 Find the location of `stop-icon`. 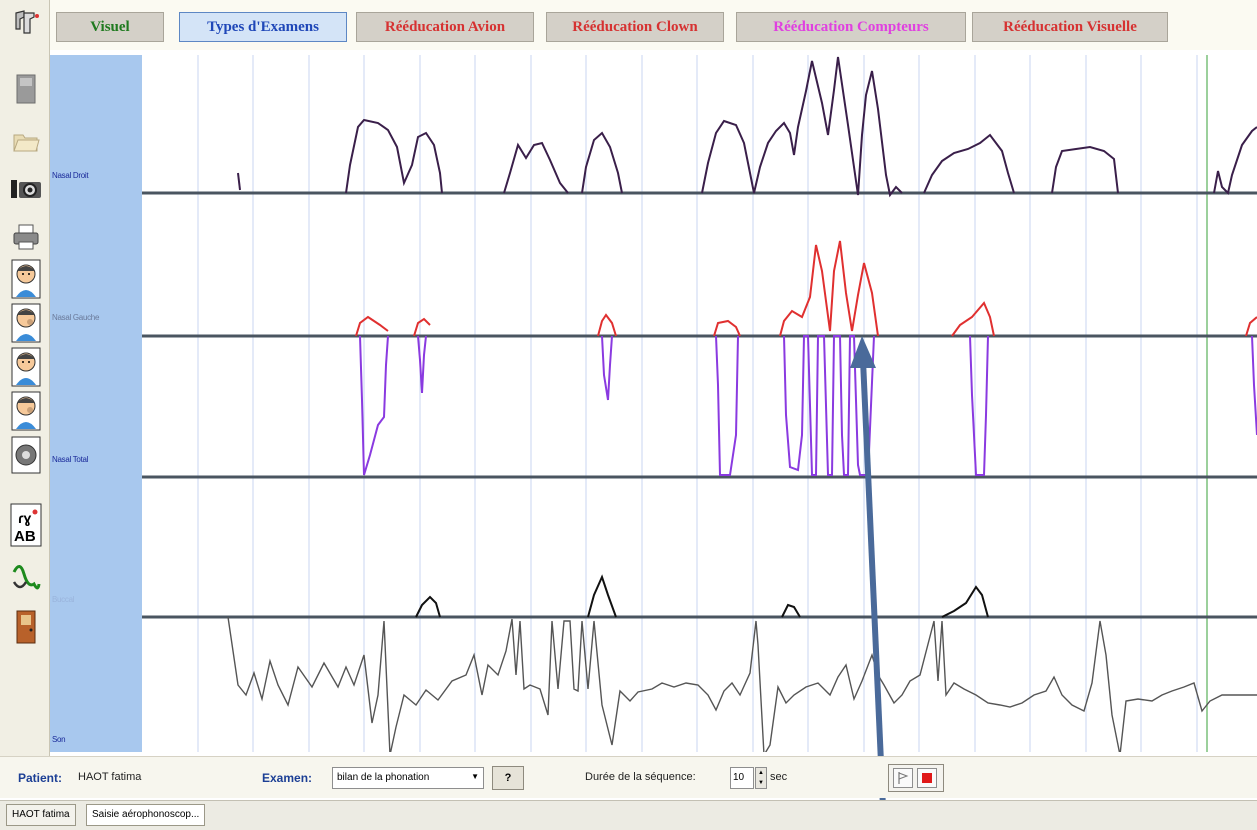

stop-icon is located at coordinates (927, 778).